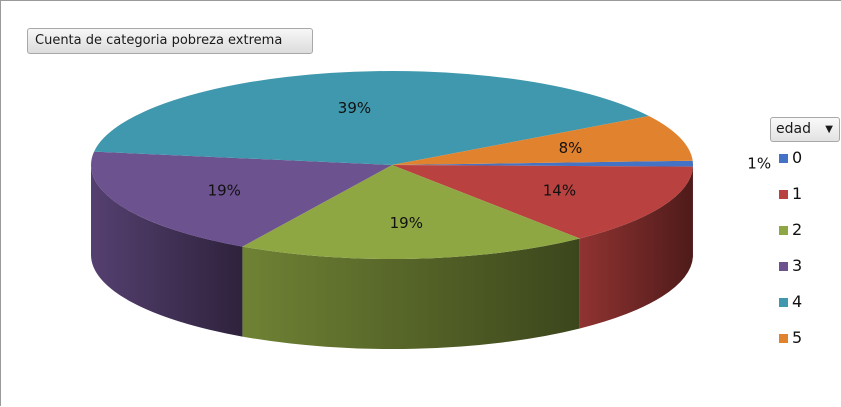  Describe the element at coordinates (797, 158) in the screenshot. I see `legend-label: 0` at that location.